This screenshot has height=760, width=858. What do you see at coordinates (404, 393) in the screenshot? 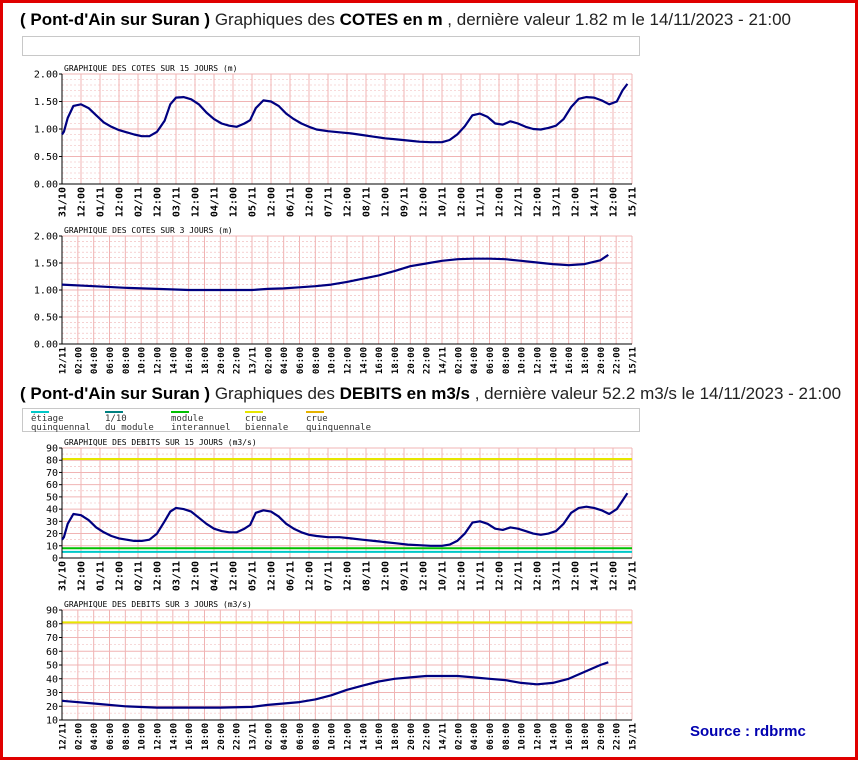
I see `debits-heading-kind: DEBITS en m3/s` at bounding box center [404, 393].